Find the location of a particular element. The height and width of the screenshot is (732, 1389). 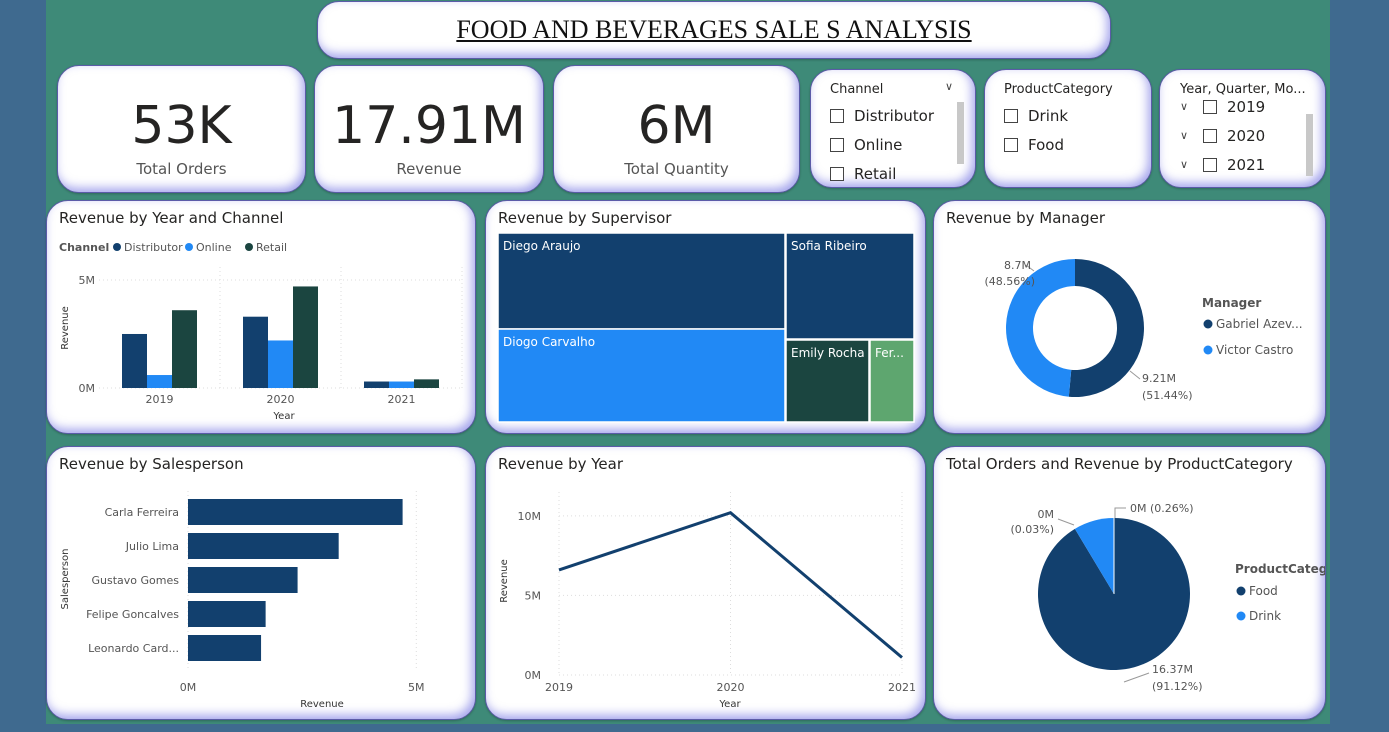

legend-item: Retail is located at coordinates (271, 247).